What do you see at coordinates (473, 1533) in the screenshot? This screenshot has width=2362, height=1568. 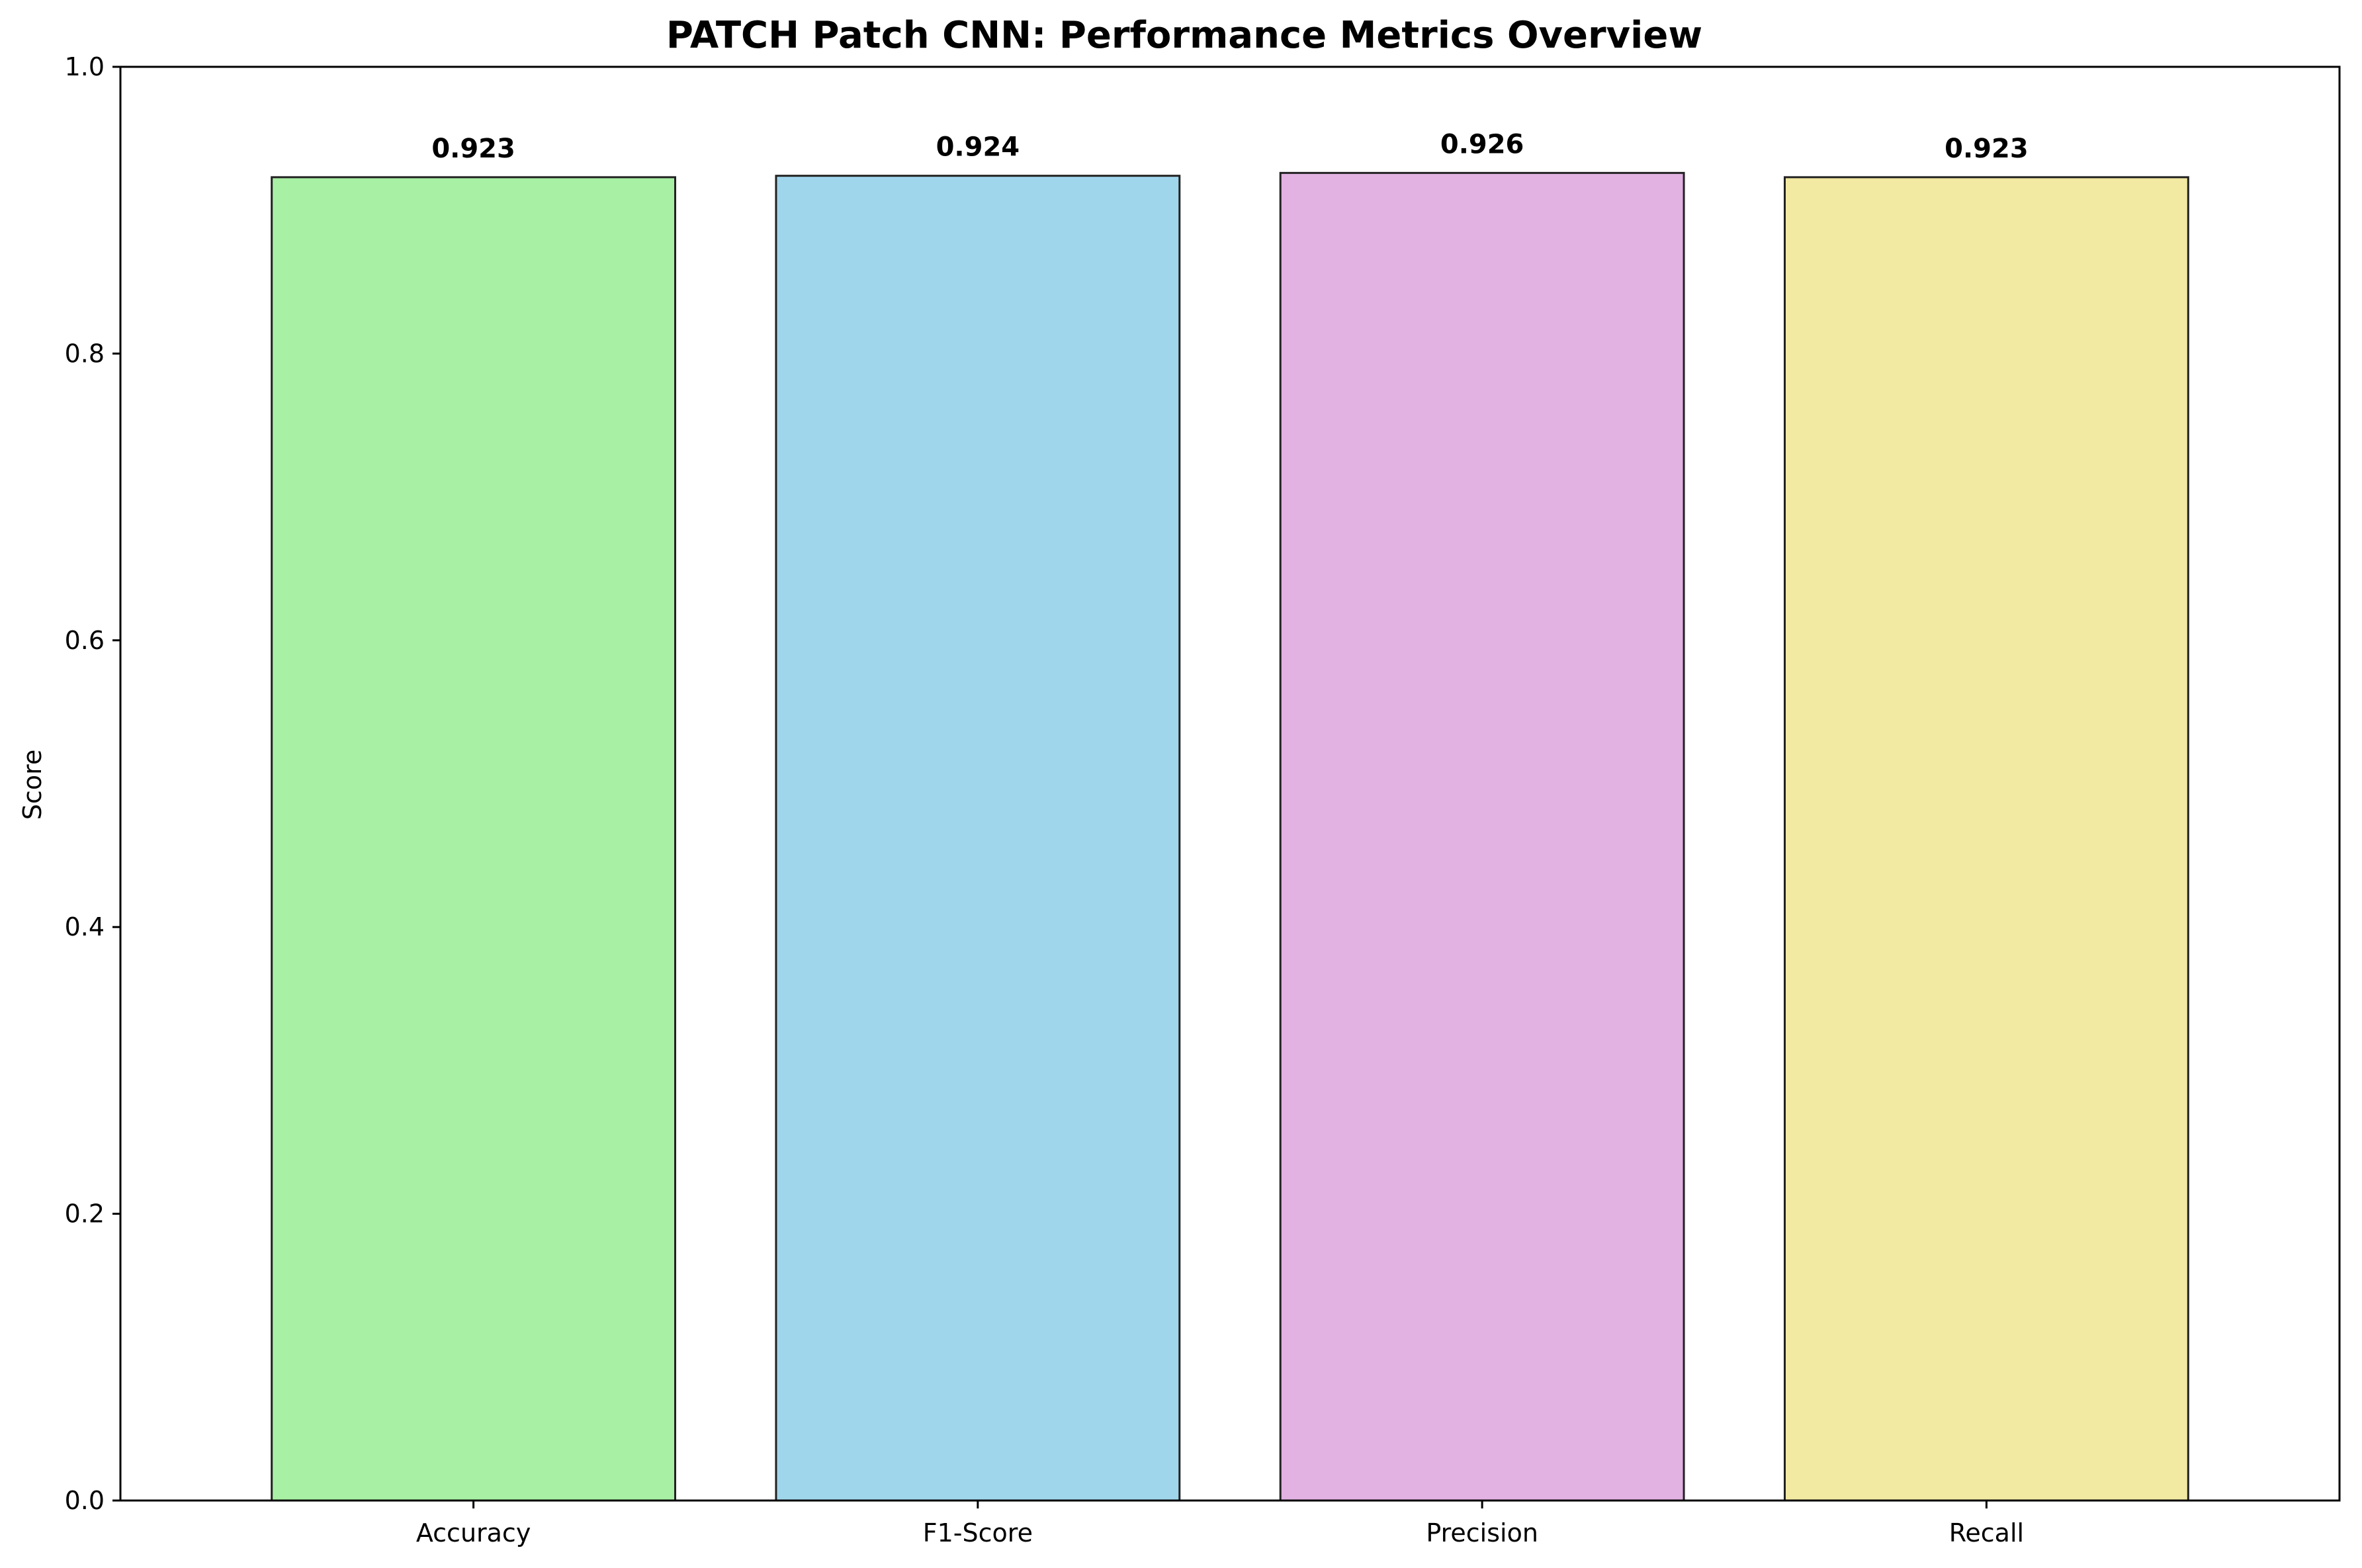 I see `x-tick-label: Accuracy` at bounding box center [473, 1533].